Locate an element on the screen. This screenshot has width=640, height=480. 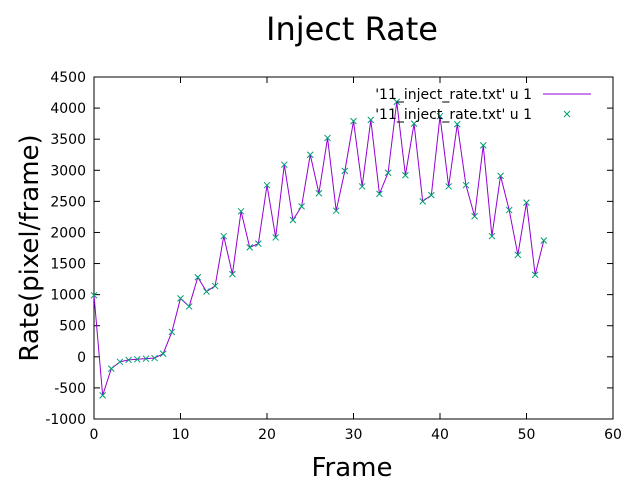
x-tick-label: 40 is located at coordinates (440, 435).